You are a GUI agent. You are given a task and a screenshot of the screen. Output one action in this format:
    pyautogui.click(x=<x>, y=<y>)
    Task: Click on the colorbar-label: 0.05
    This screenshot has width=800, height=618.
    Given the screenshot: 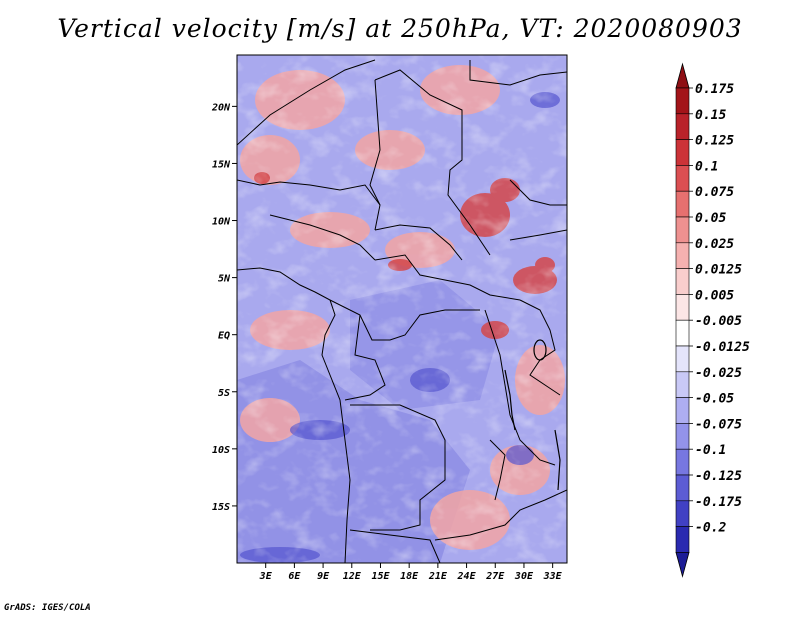 What is the action you would take?
    pyautogui.click(x=710, y=218)
    